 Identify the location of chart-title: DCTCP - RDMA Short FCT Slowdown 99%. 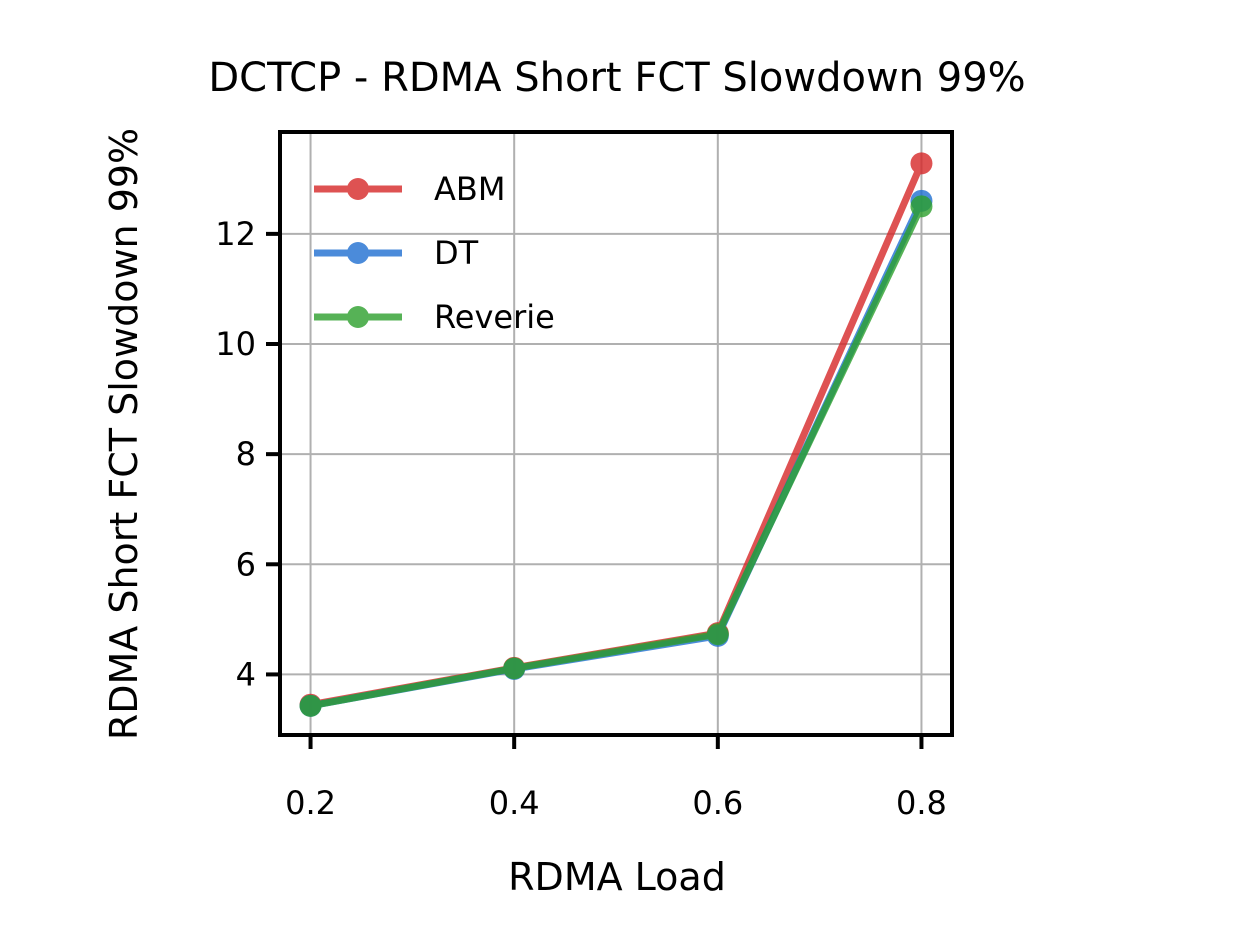
(616, 78).